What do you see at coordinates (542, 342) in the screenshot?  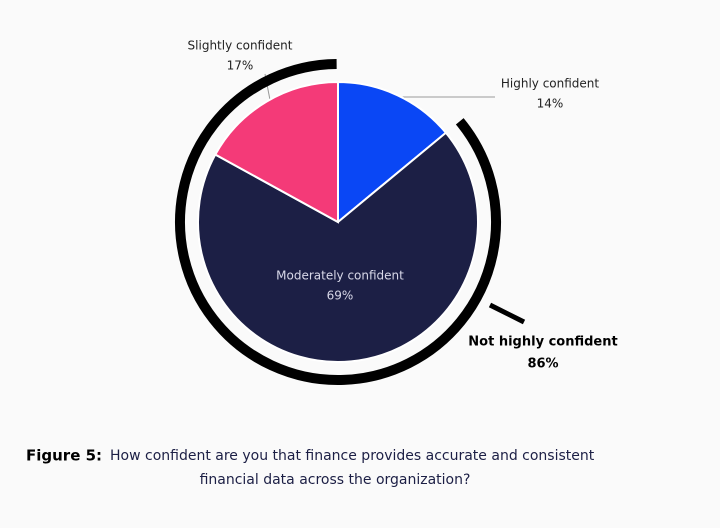 I see `group-label: Not highly confident` at bounding box center [542, 342].